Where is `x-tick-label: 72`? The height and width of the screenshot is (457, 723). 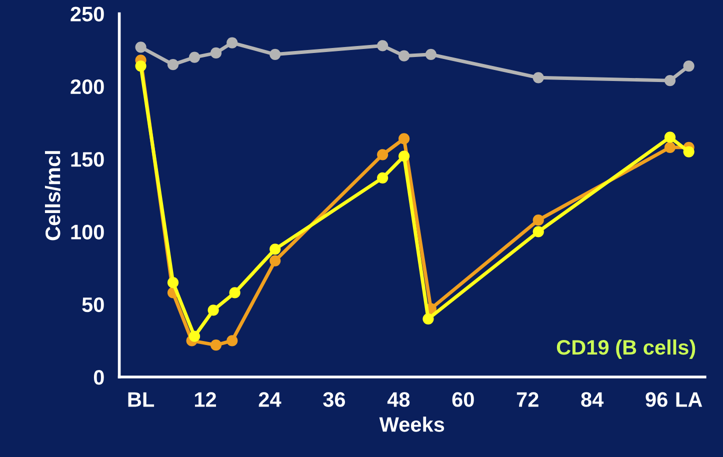
x-tick-label: 72 is located at coordinates (527, 399).